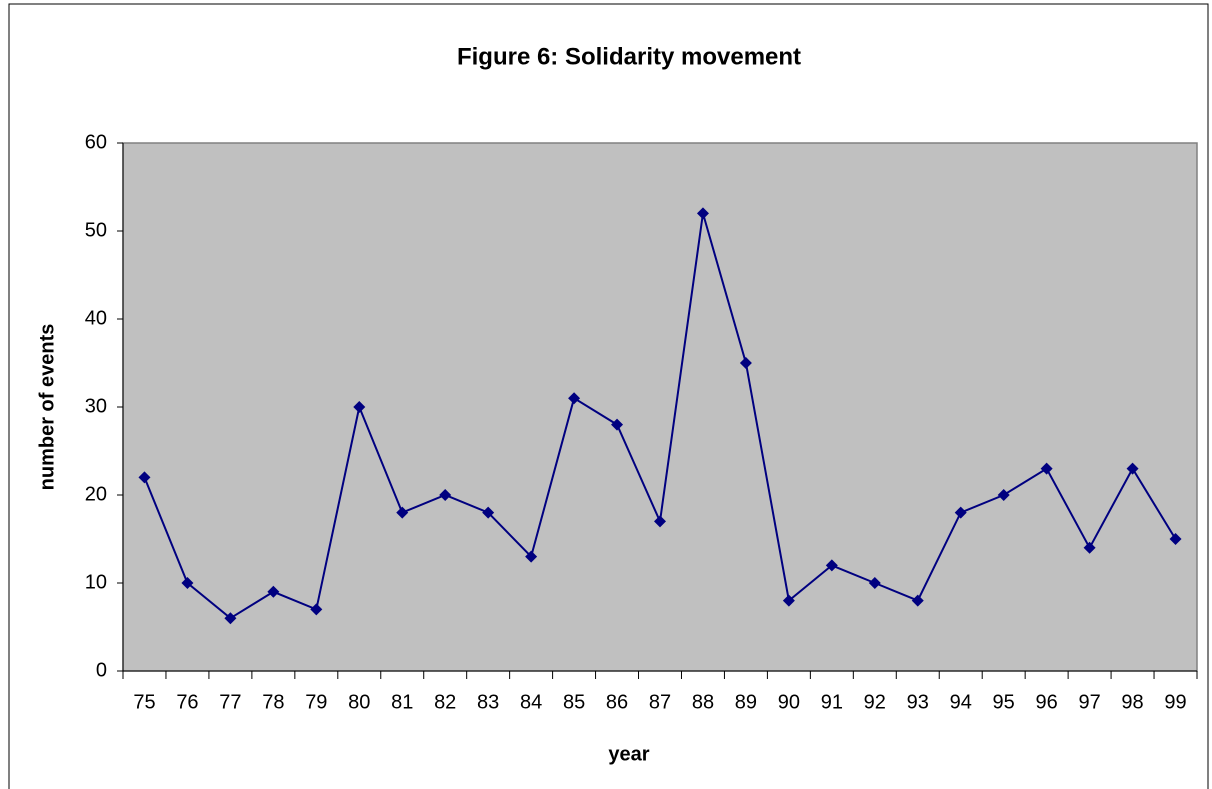 The image size is (1212, 789). What do you see at coordinates (1175, 702) in the screenshot?
I see `x-tick-label: 99` at bounding box center [1175, 702].